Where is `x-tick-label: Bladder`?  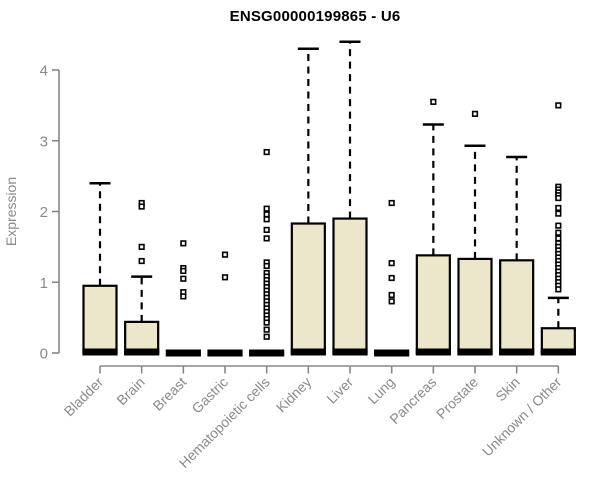
x-tick-label: Bladder is located at coordinates (84, 397).